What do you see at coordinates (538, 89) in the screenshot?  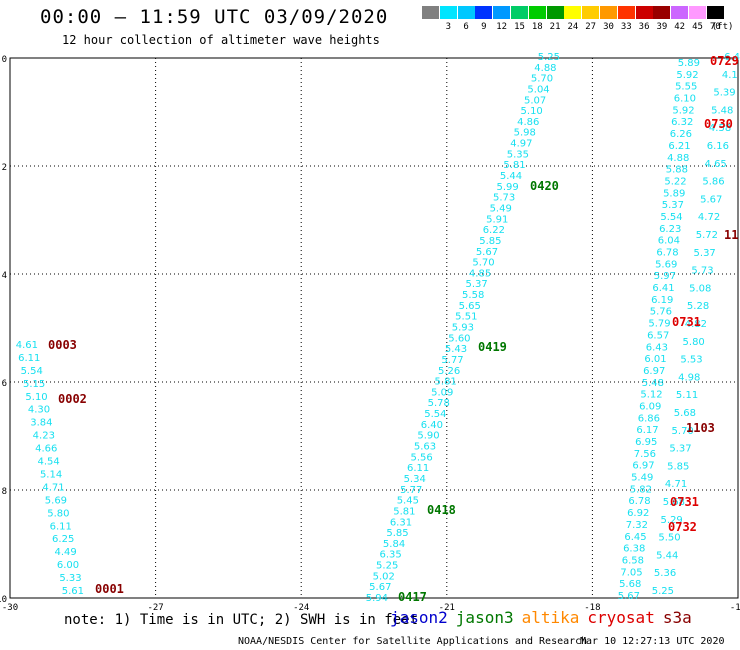 I see `wave-height-label: 5.04` at bounding box center [538, 89].